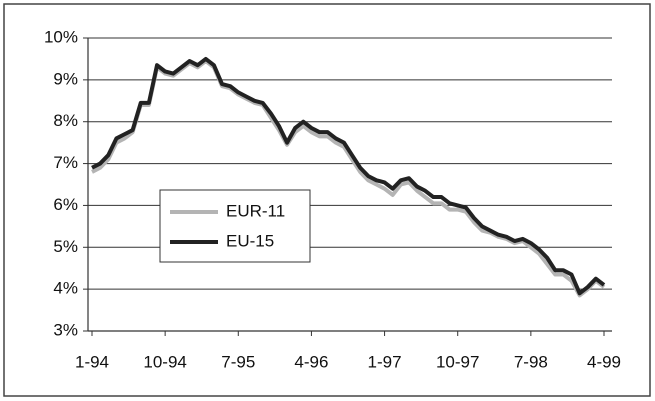 This screenshot has height=401, width=655. What do you see at coordinates (164, 361) in the screenshot?
I see `x-tick-label: 10-94` at bounding box center [164, 361].